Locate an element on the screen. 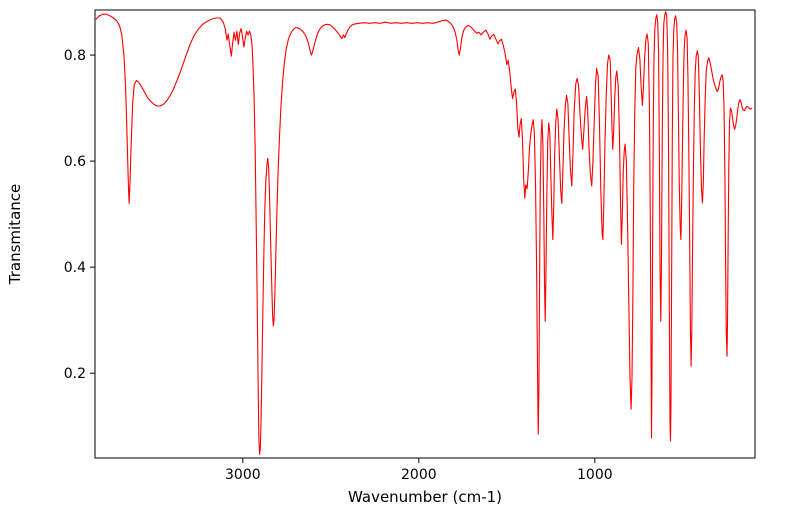  x-tick-label: 2000 is located at coordinates (419, 475).